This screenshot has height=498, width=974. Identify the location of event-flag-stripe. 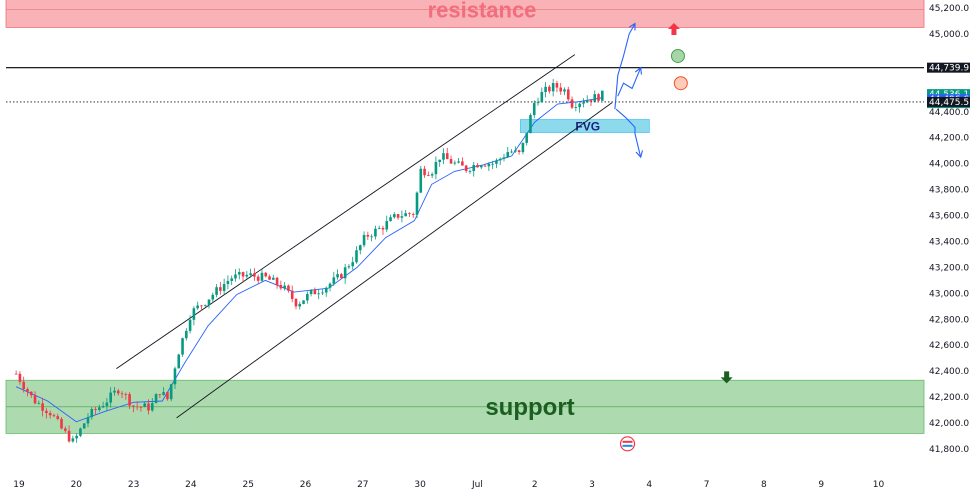
(627, 441).